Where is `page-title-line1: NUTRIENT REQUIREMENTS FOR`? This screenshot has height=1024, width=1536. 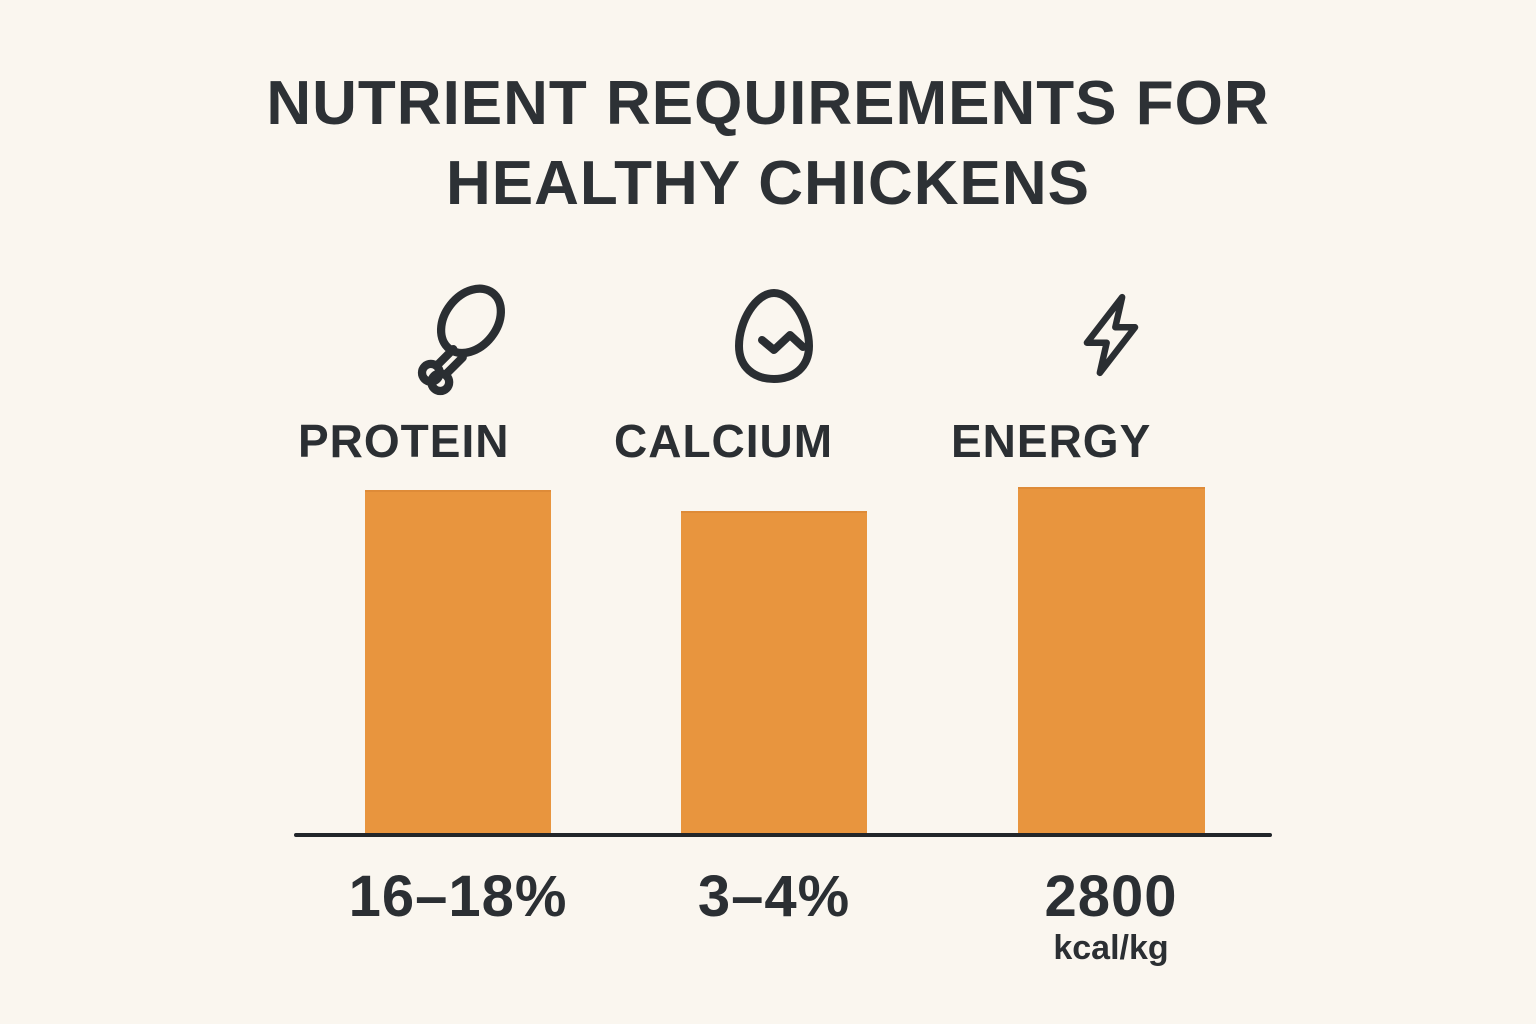 page-title-line1: NUTRIENT REQUIREMENTS FOR is located at coordinates (768, 103).